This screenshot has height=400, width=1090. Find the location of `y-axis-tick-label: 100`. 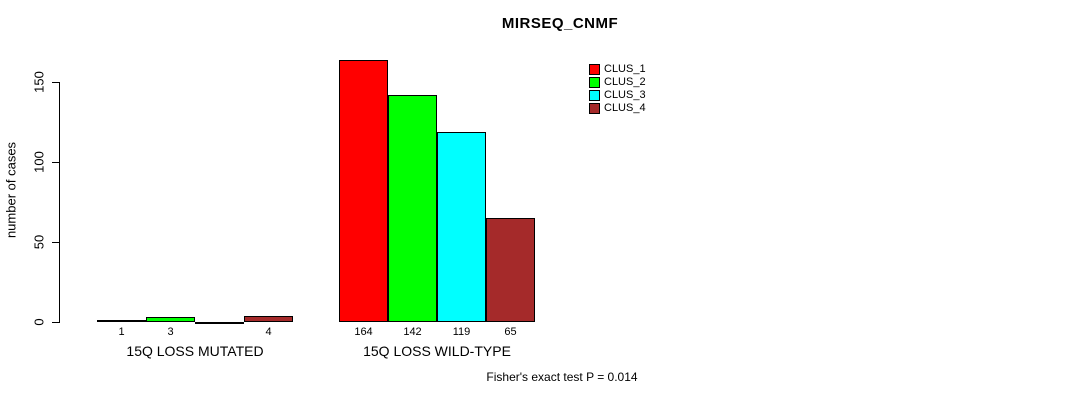

y-axis-tick-label: 100 is located at coordinates (39, 162).